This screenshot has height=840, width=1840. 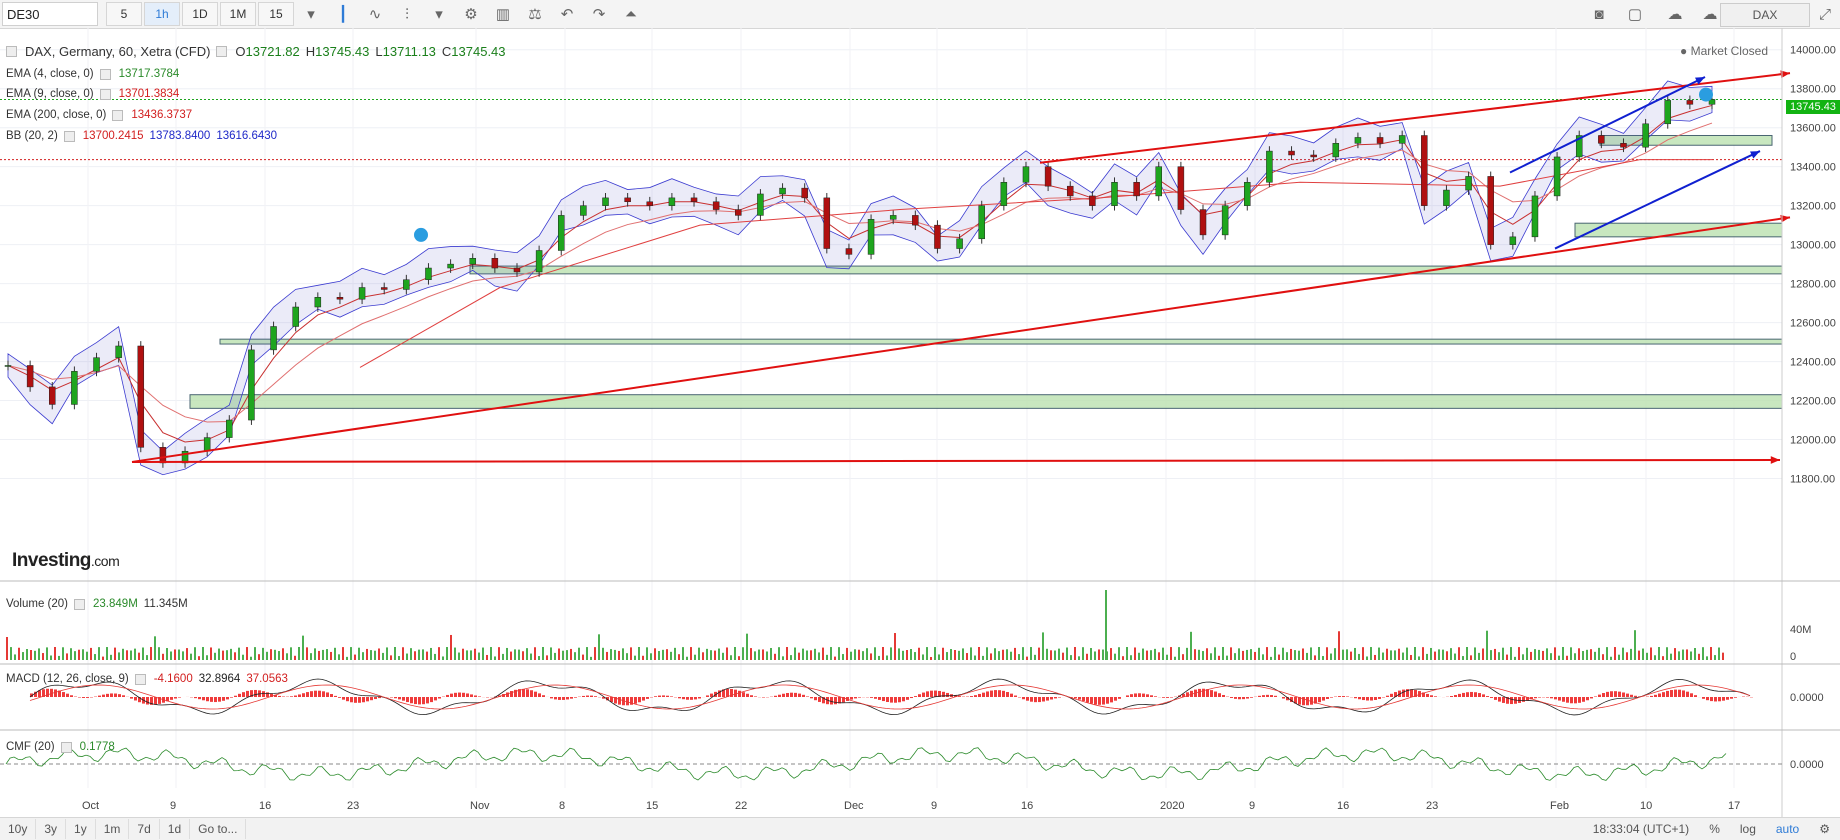 I want to click on auto-toggle: auto, so click(x=1787, y=829).